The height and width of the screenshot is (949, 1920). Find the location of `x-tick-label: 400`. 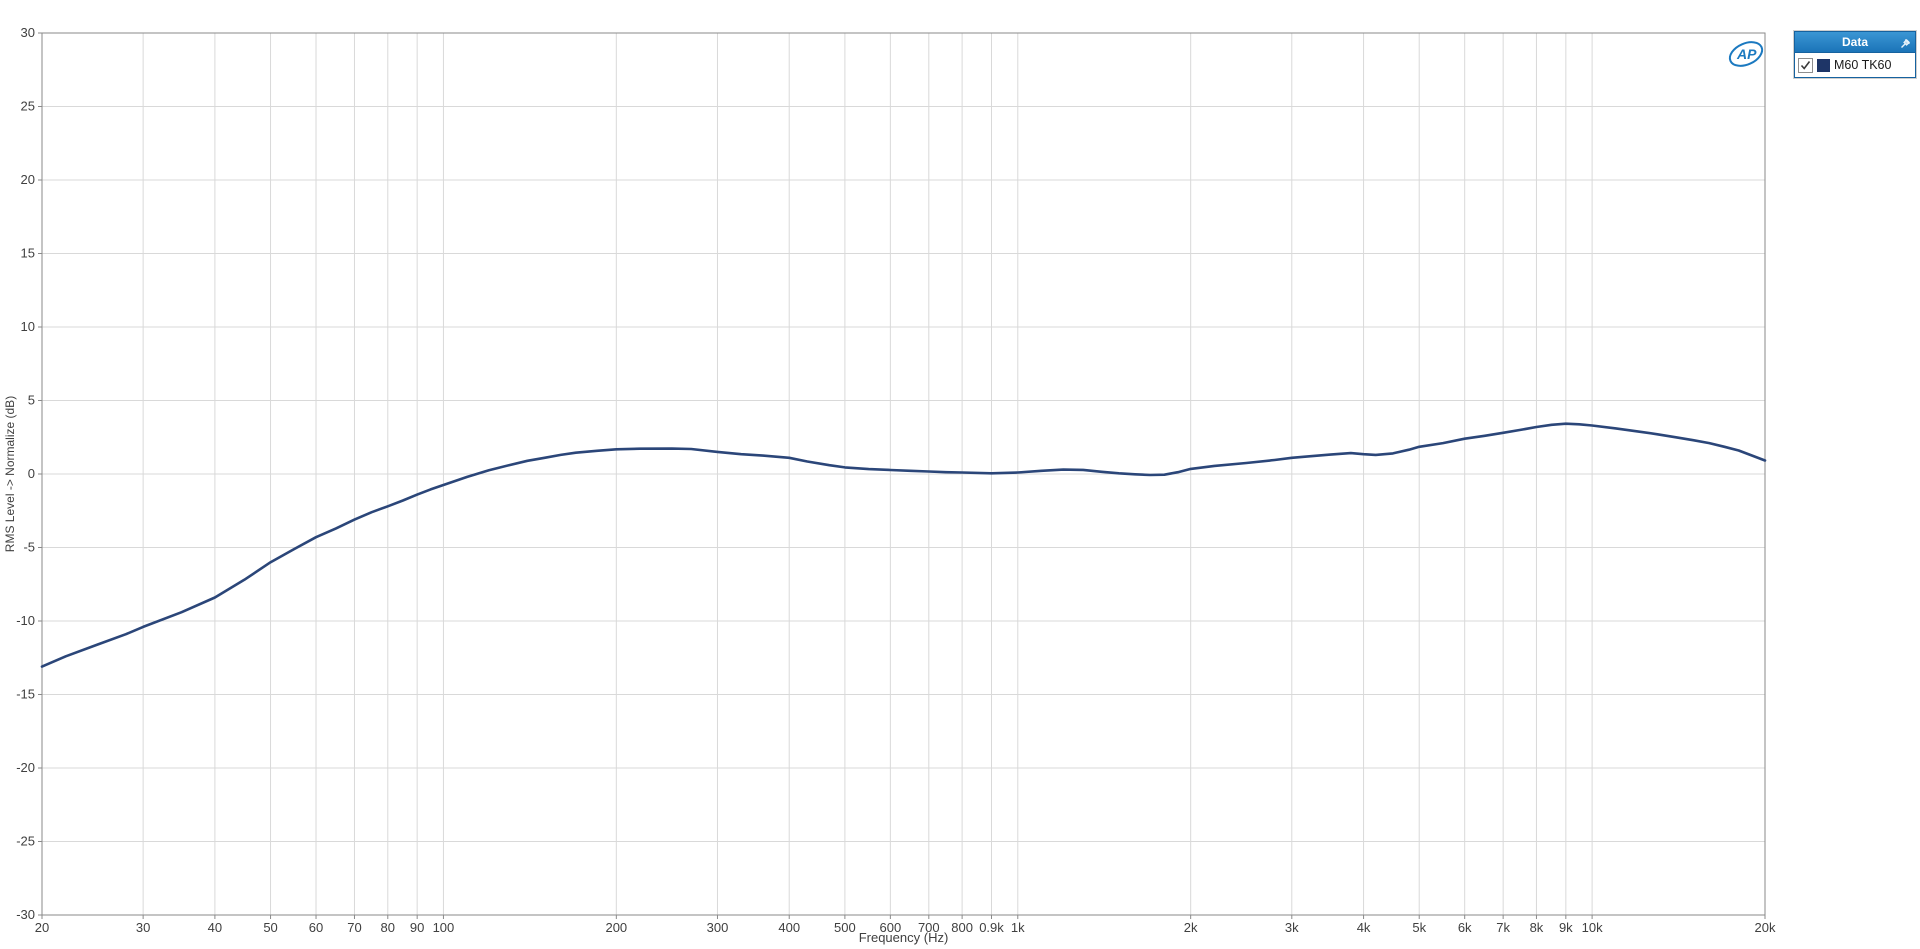

x-tick-label: 400 is located at coordinates (789, 927).